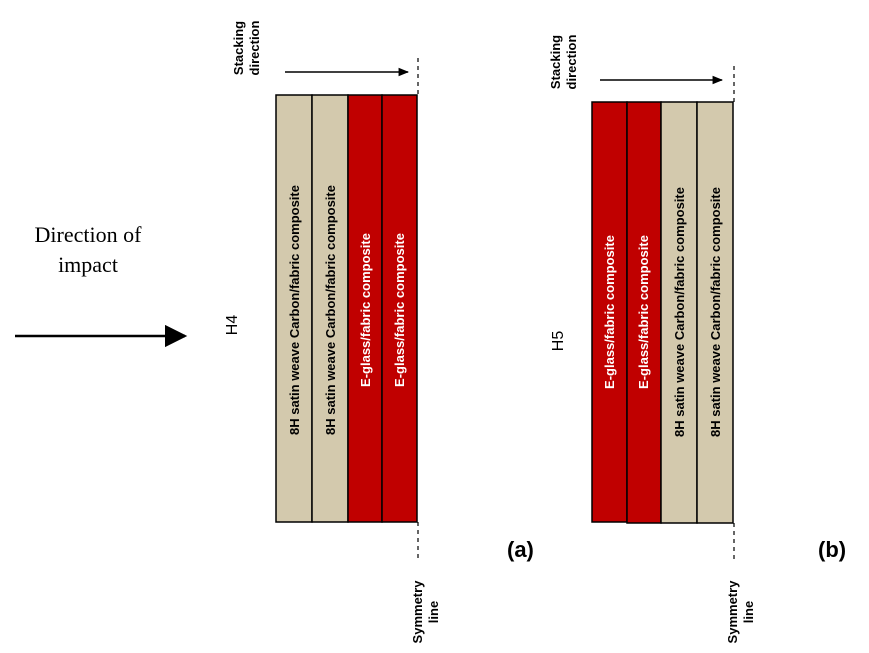 Image resolution: width=869 pixels, height=653 pixels. What do you see at coordinates (643, 312) in the screenshot?
I see `panel-b-layer-2-label: E-glass/fabric composite` at bounding box center [643, 312].